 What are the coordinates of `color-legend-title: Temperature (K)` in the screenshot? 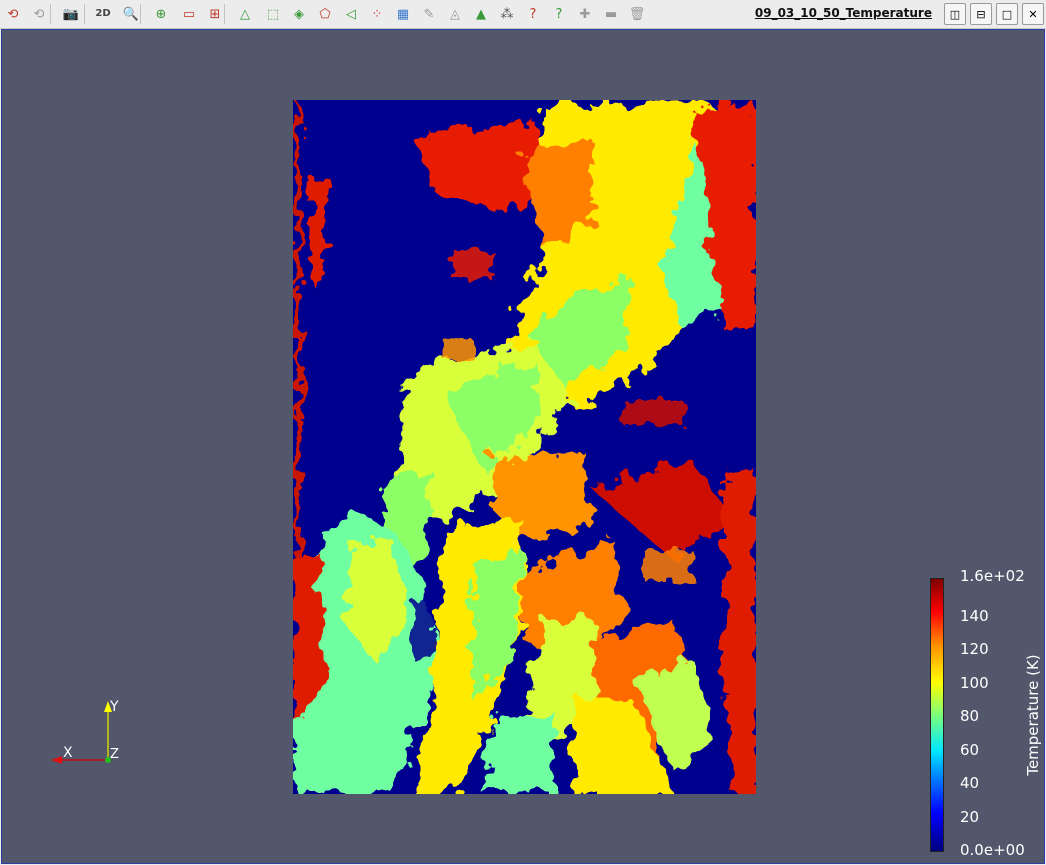 It's located at (1033, 715).